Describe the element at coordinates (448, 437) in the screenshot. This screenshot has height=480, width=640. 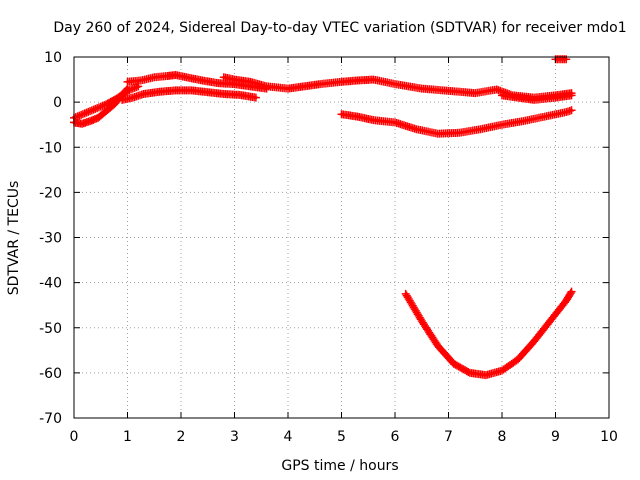
I see `x-tick-label: 7` at that location.